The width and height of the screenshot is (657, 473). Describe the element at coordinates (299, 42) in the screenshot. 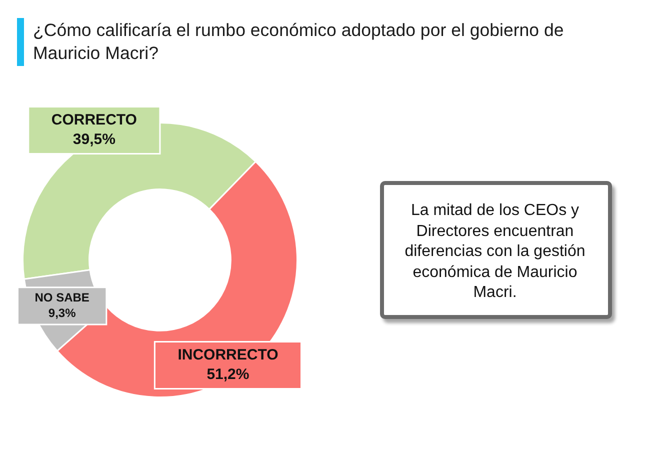

I see `chart-title: ¿Cómo calificaría el rumbo económico adoptado por el gobierno de Mauricio Macri?` at that location.